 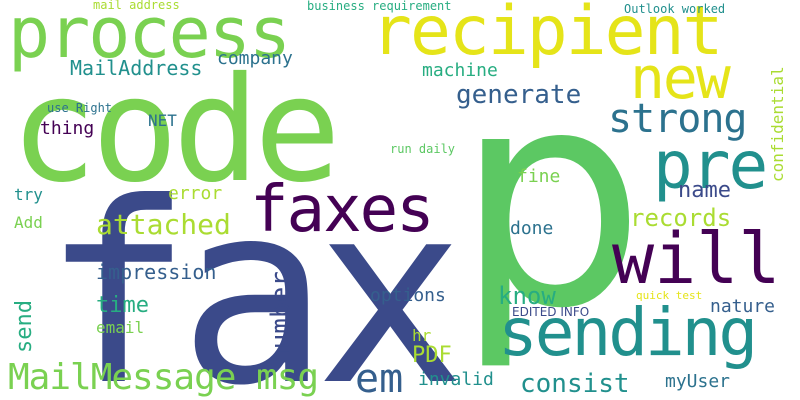 I want to click on word-impression: impression, so click(x=156, y=272).